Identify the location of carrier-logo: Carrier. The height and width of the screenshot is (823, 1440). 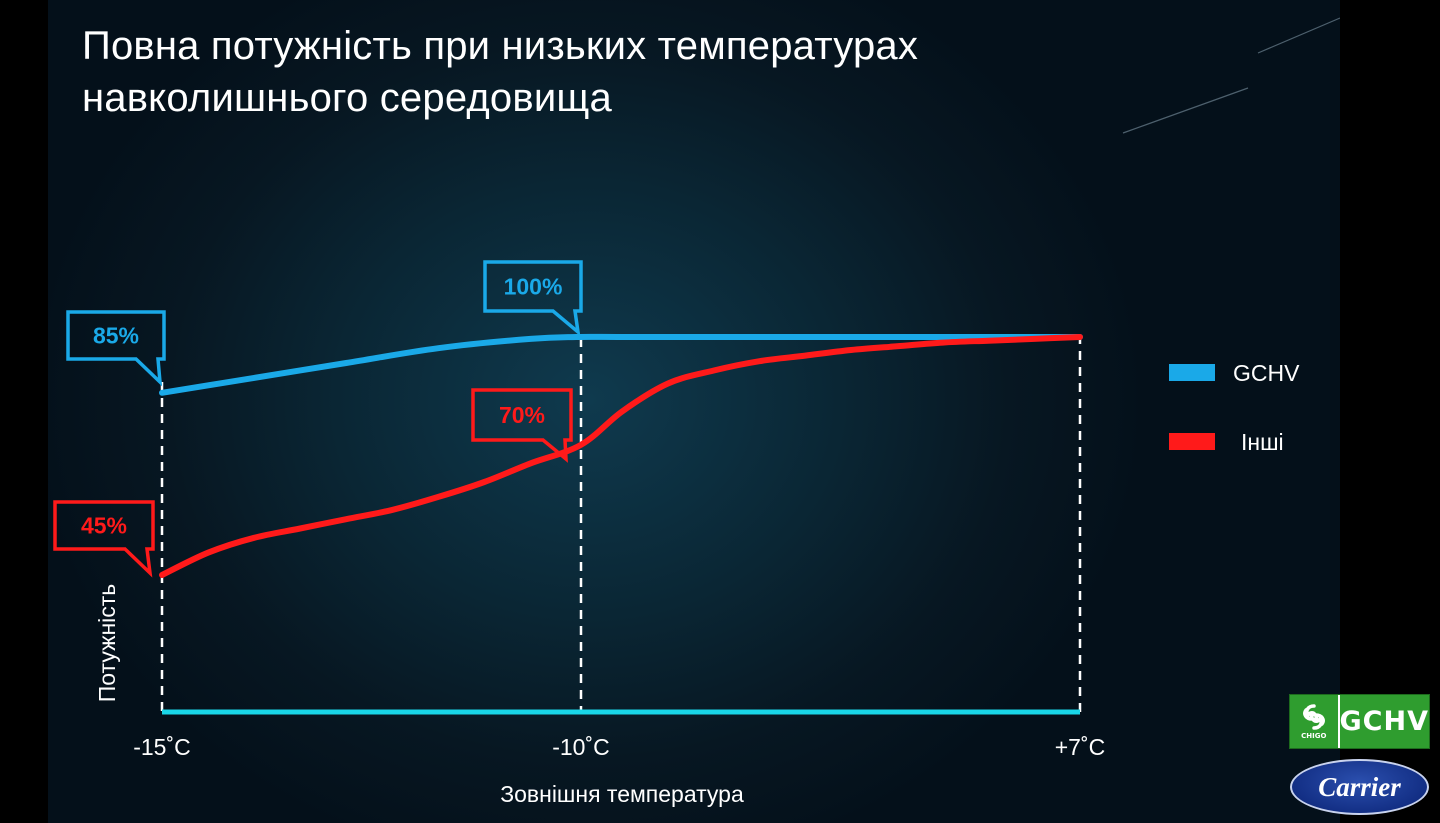
(1359, 787).